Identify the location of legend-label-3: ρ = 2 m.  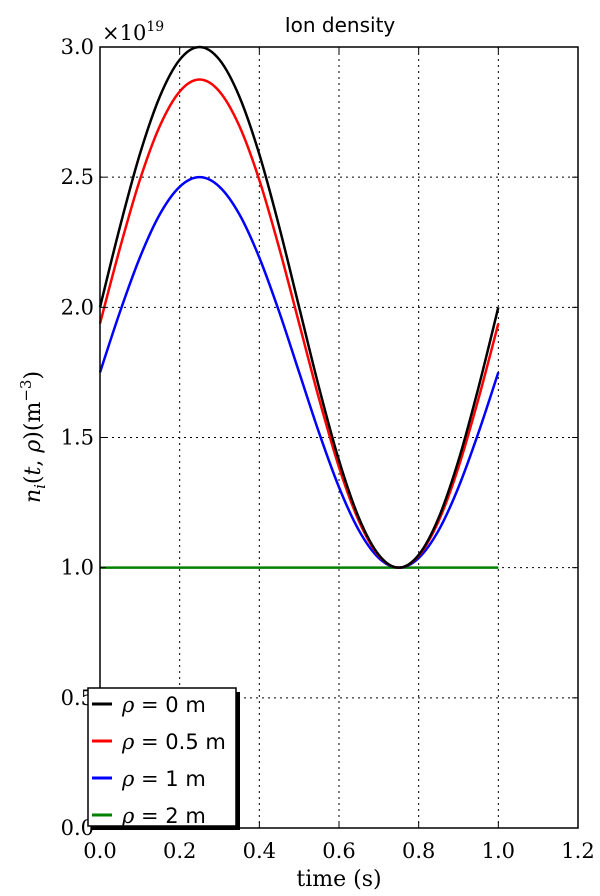
(163, 816).